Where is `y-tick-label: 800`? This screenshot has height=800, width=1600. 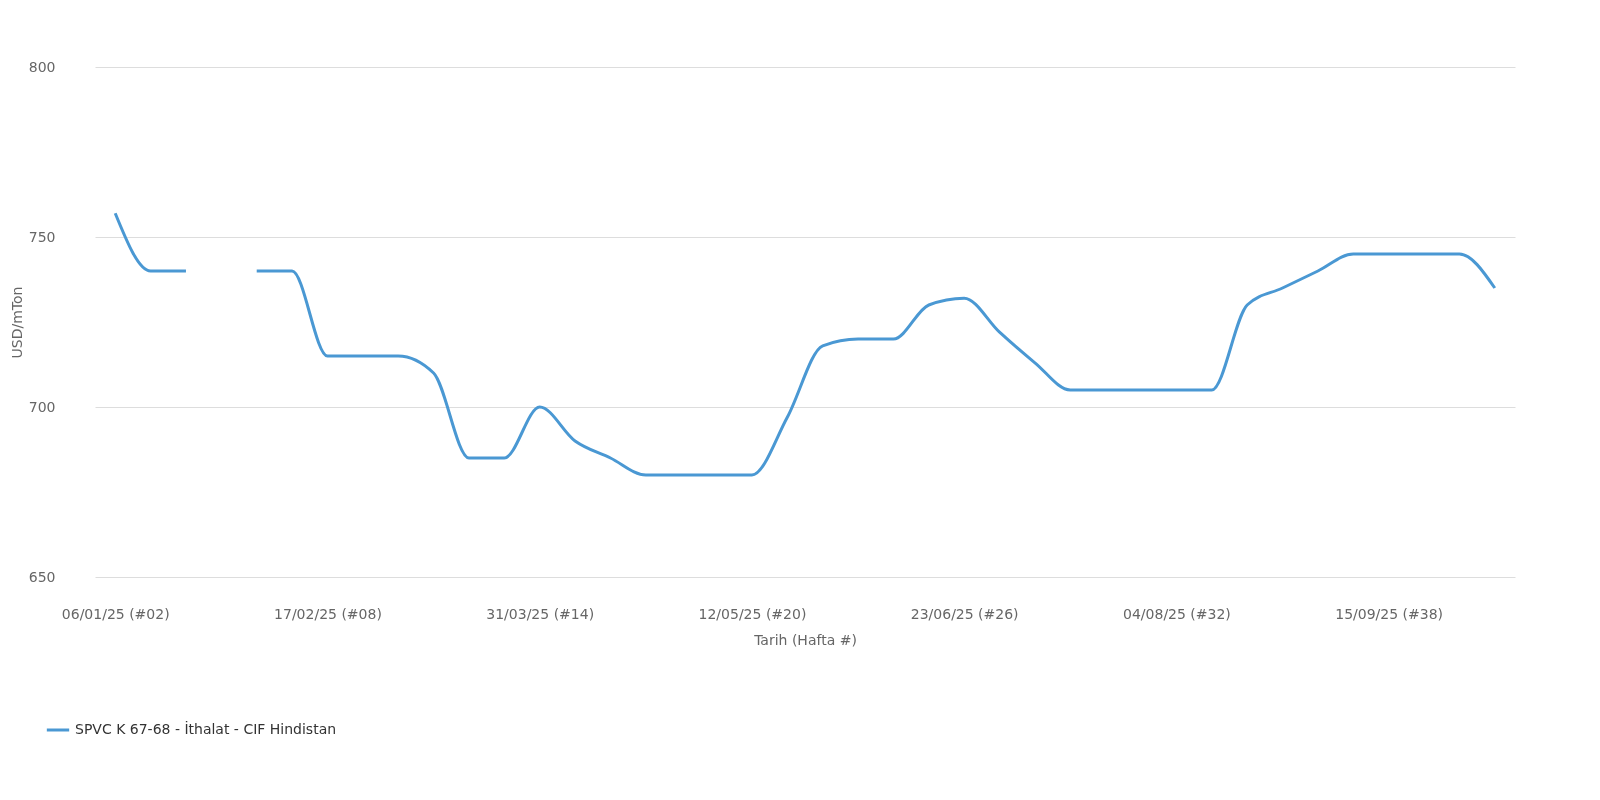
y-tick-label: 800 is located at coordinates (42, 66).